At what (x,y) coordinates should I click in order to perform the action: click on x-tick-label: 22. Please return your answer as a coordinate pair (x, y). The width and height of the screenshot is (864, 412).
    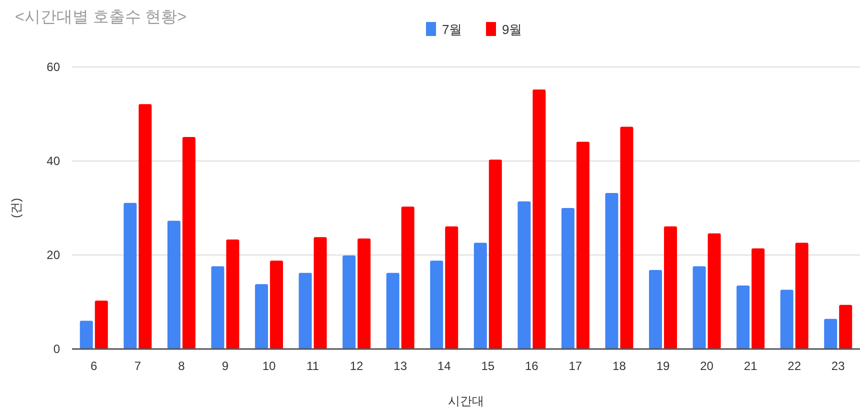
    Looking at the image, I should click on (795, 366).